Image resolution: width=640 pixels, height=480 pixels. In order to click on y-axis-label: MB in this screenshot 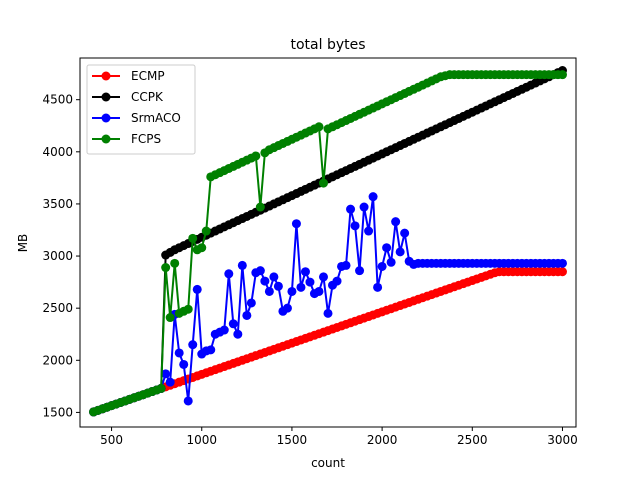, I will do `click(23, 243)`.